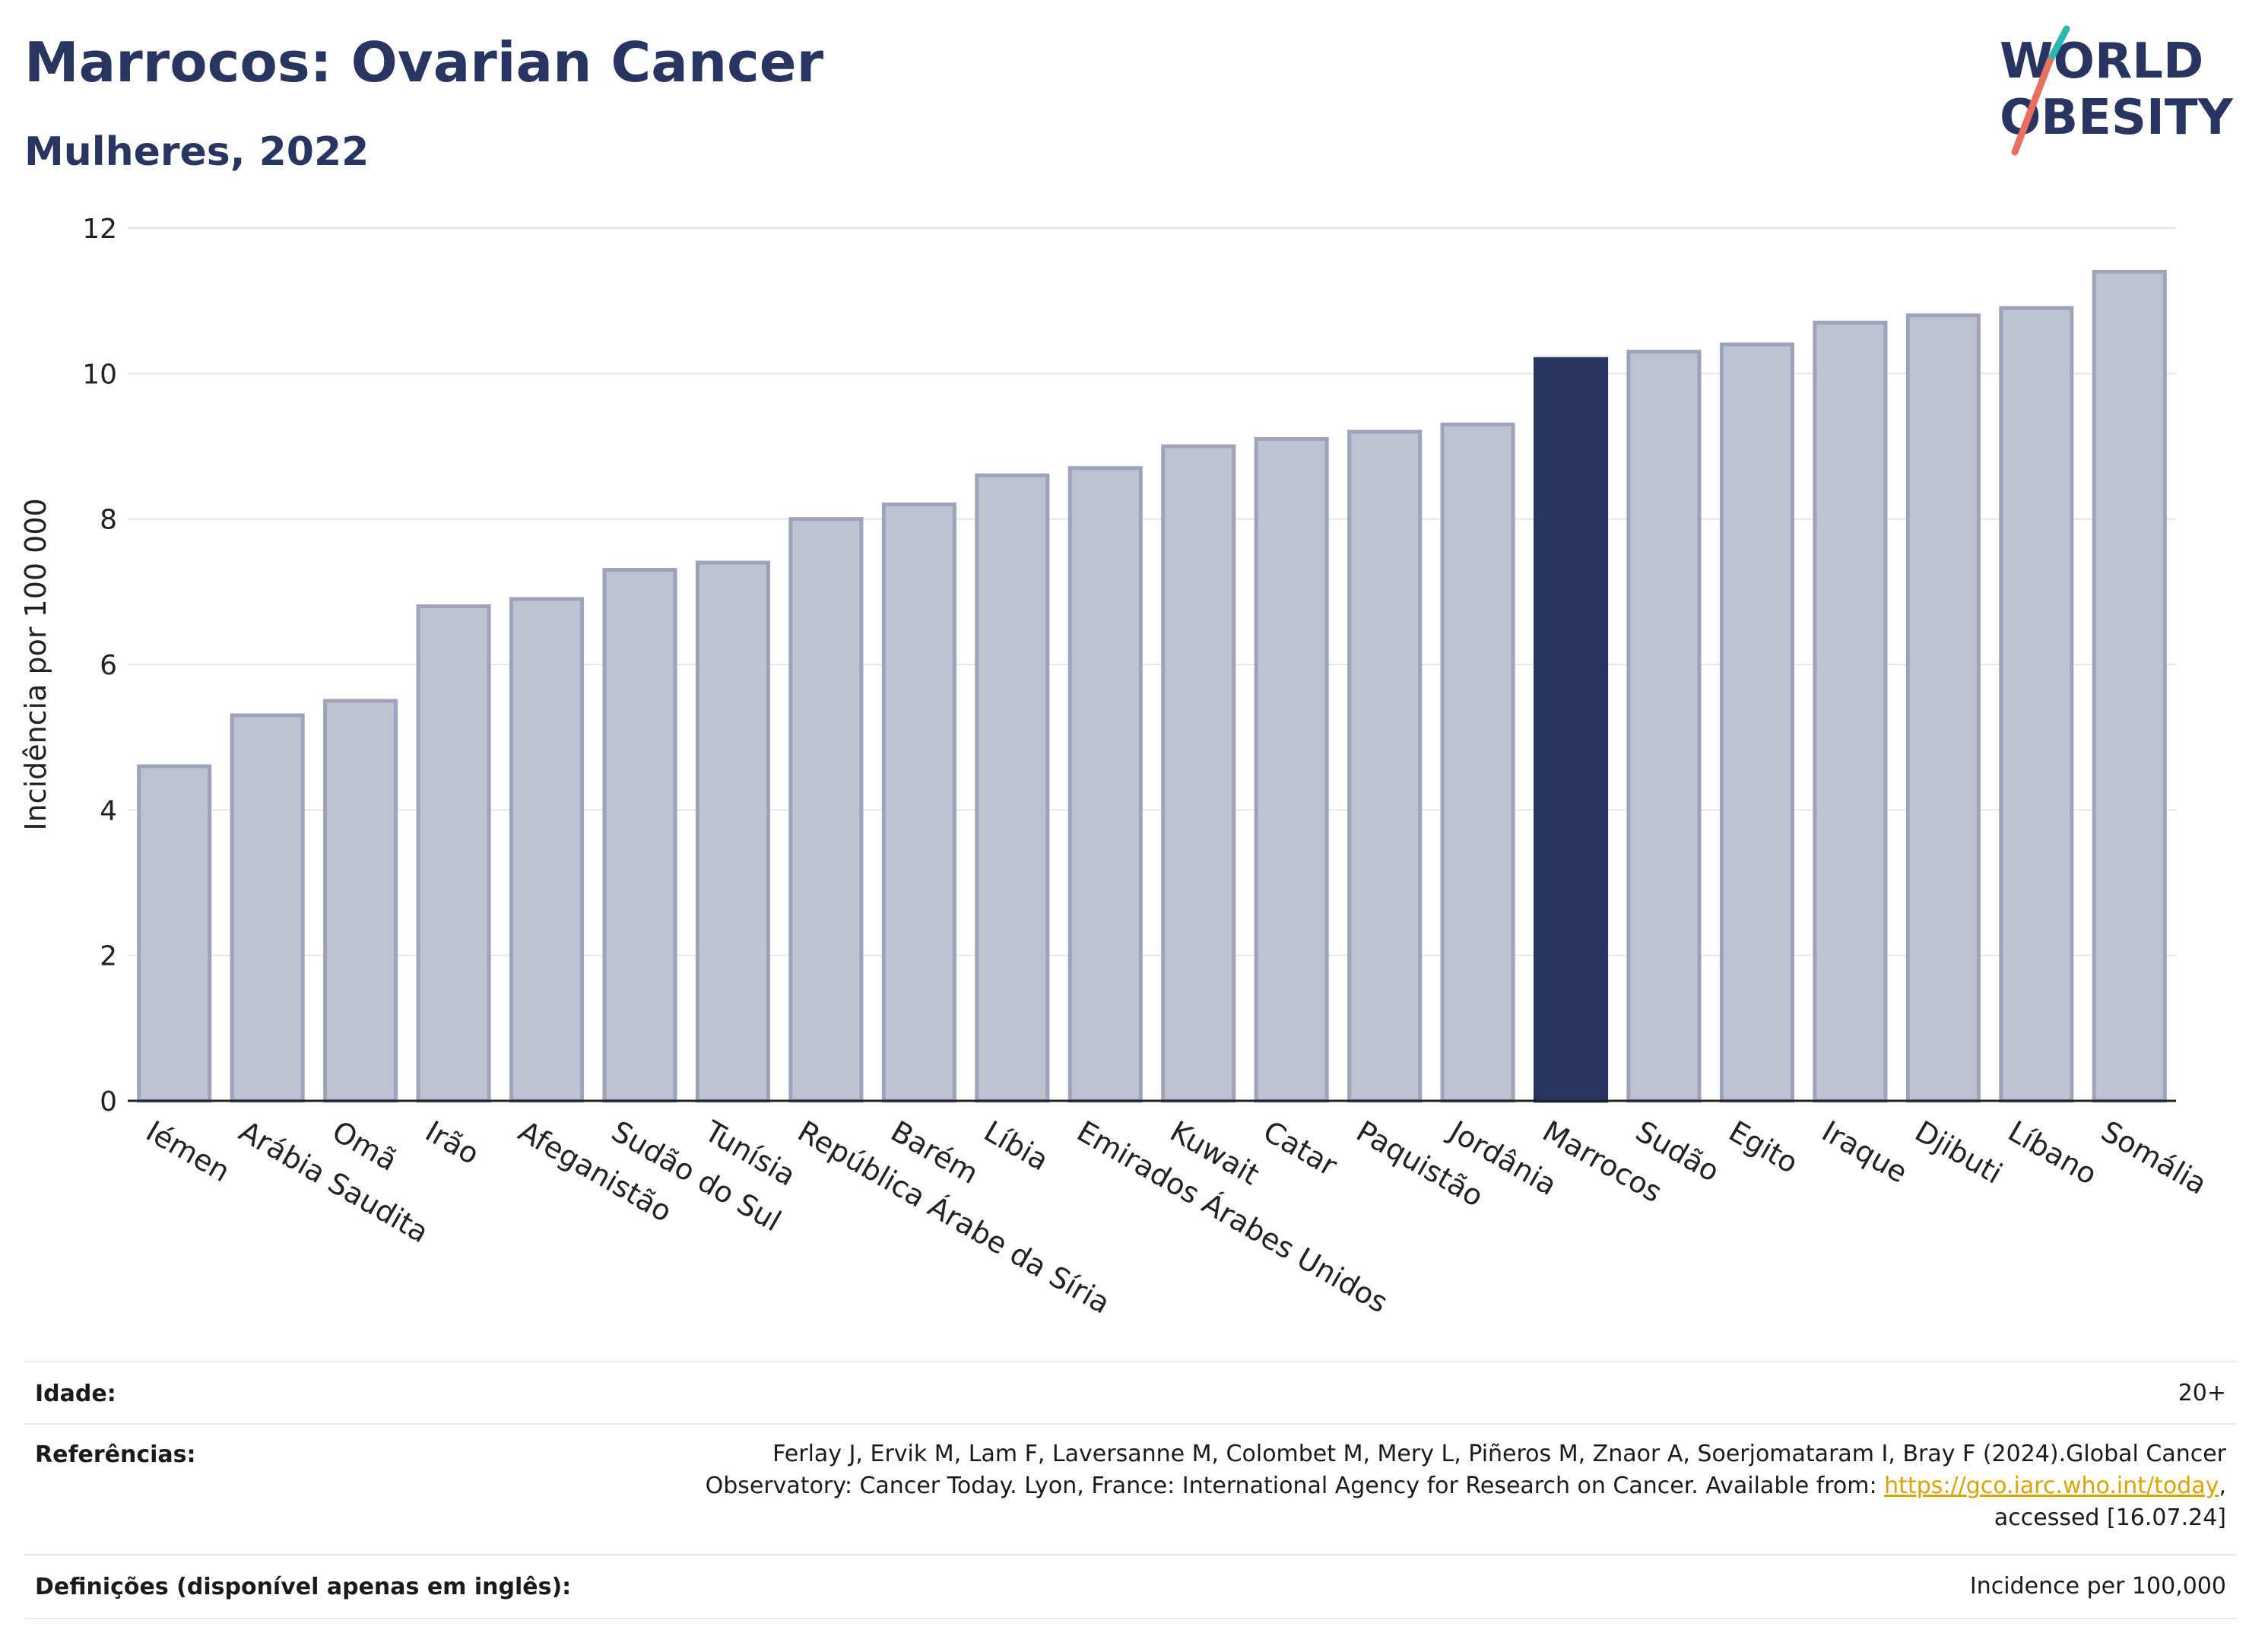 The image size is (2249, 1652). I want to click on x-tick-label: Líbia, so click(1017, 1146).